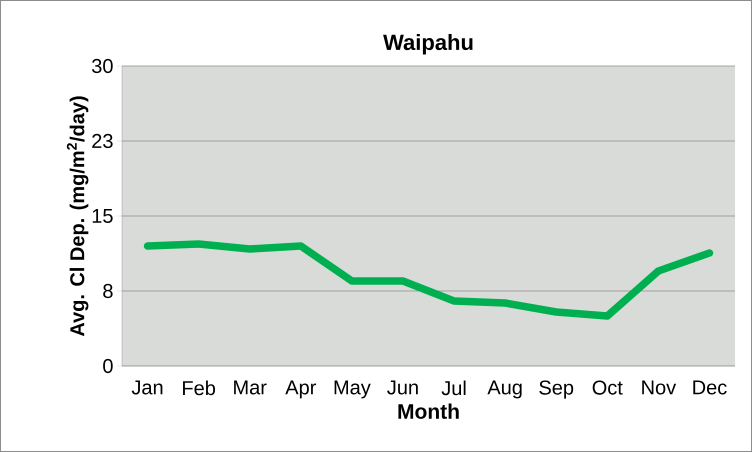 Image resolution: width=752 pixels, height=452 pixels. I want to click on x-tick-label: Feb, so click(199, 388).